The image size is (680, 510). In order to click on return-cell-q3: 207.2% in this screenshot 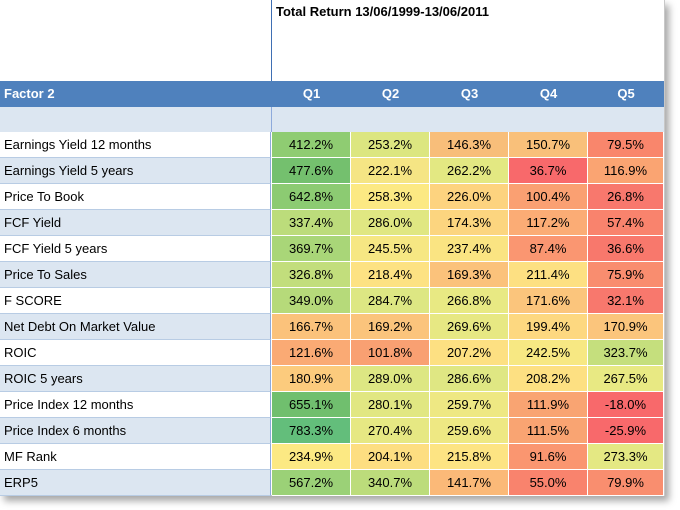, I will do `click(469, 353)`.